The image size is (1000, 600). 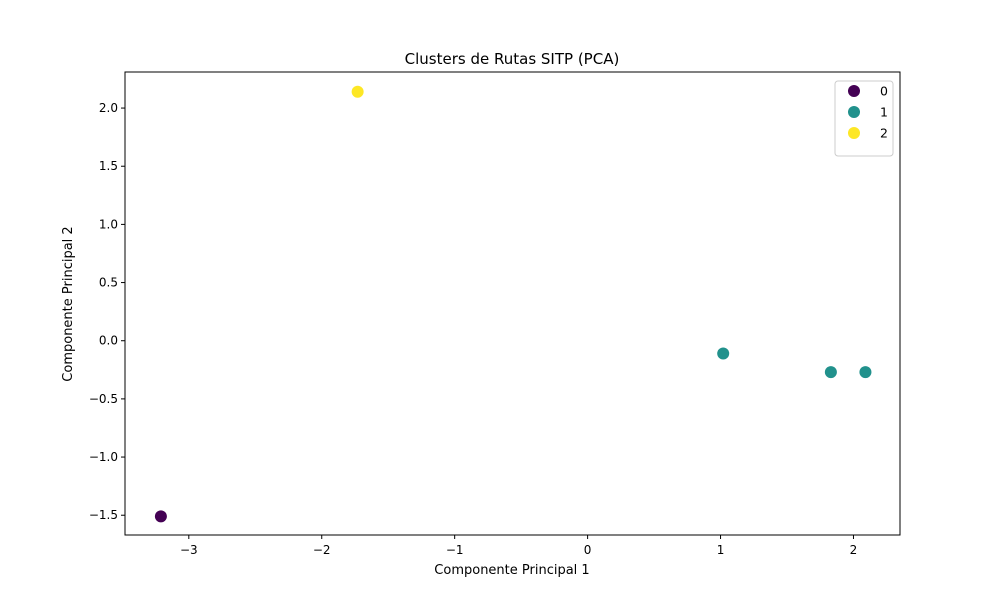 What do you see at coordinates (721, 550) in the screenshot?
I see `x-tick-label: 1` at bounding box center [721, 550].